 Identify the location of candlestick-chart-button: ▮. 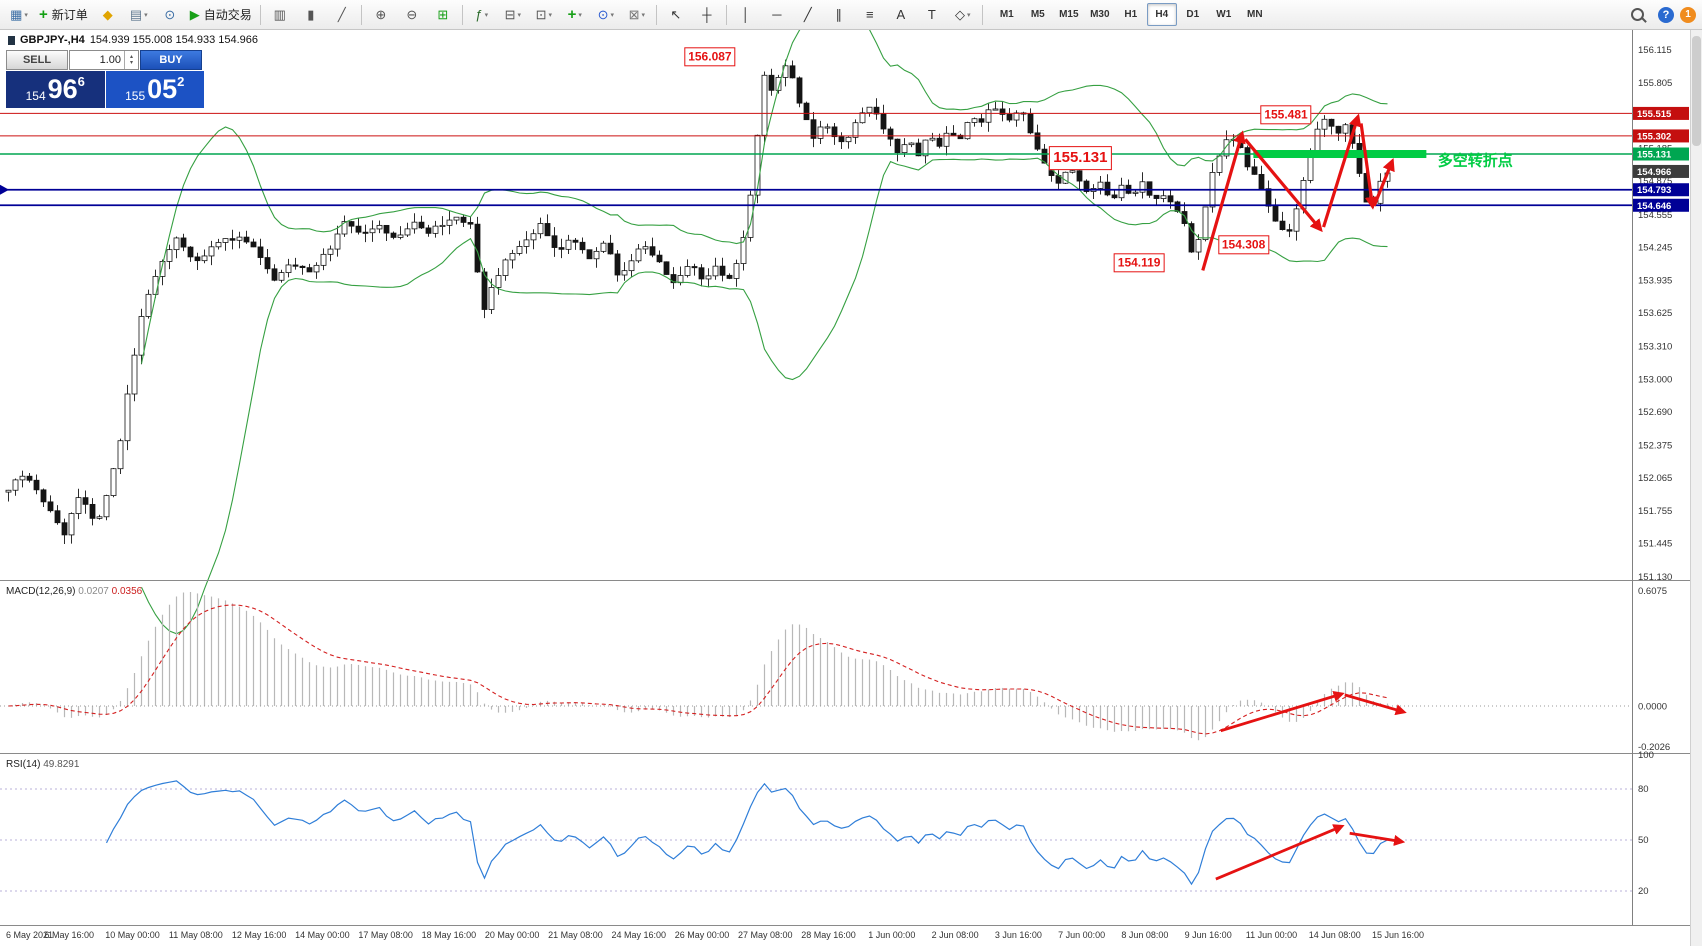
(311, 15).